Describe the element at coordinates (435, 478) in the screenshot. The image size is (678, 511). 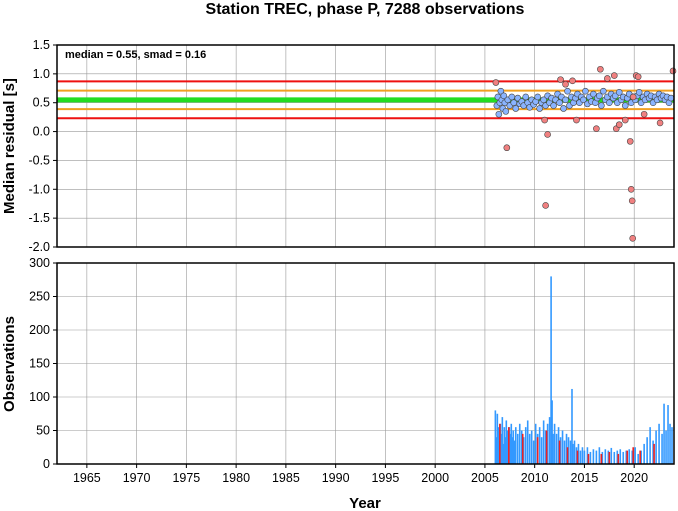
I see `year-x-tick-label: 2000` at that location.